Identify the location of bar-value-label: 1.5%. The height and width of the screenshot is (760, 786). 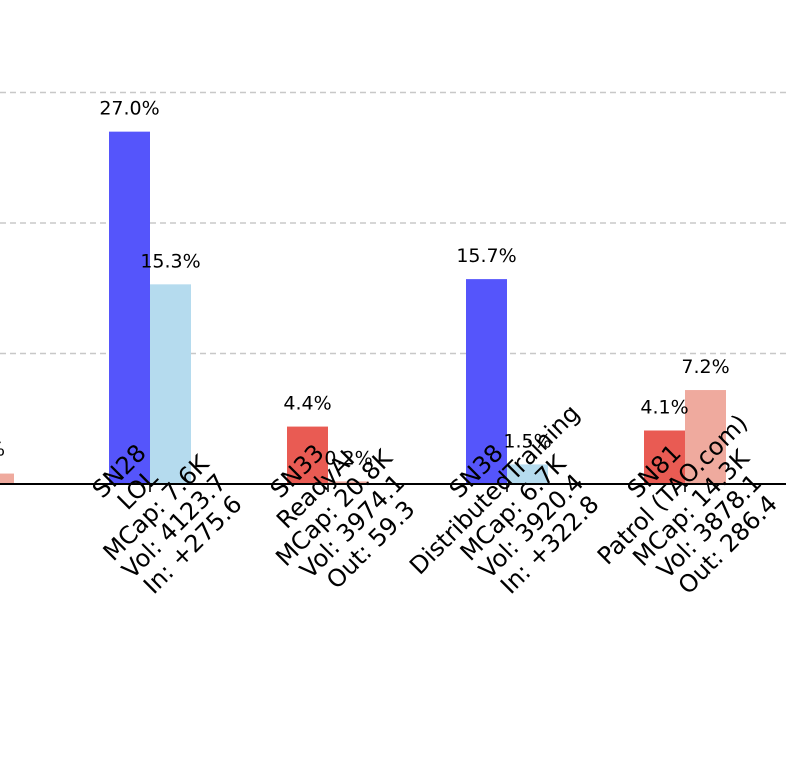
(527, 441).